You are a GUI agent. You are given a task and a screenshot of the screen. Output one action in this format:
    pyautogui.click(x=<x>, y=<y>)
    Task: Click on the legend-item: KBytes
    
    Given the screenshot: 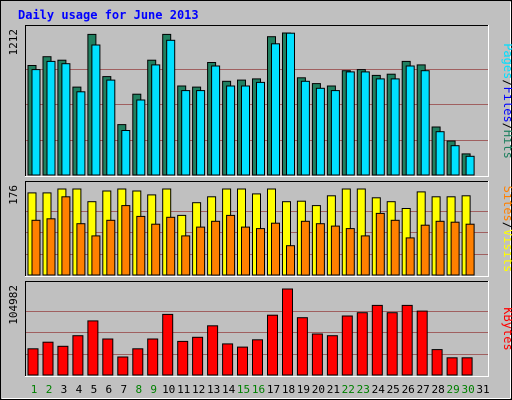 What is the action you would take?
    pyautogui.click(x=506, y=328)
    